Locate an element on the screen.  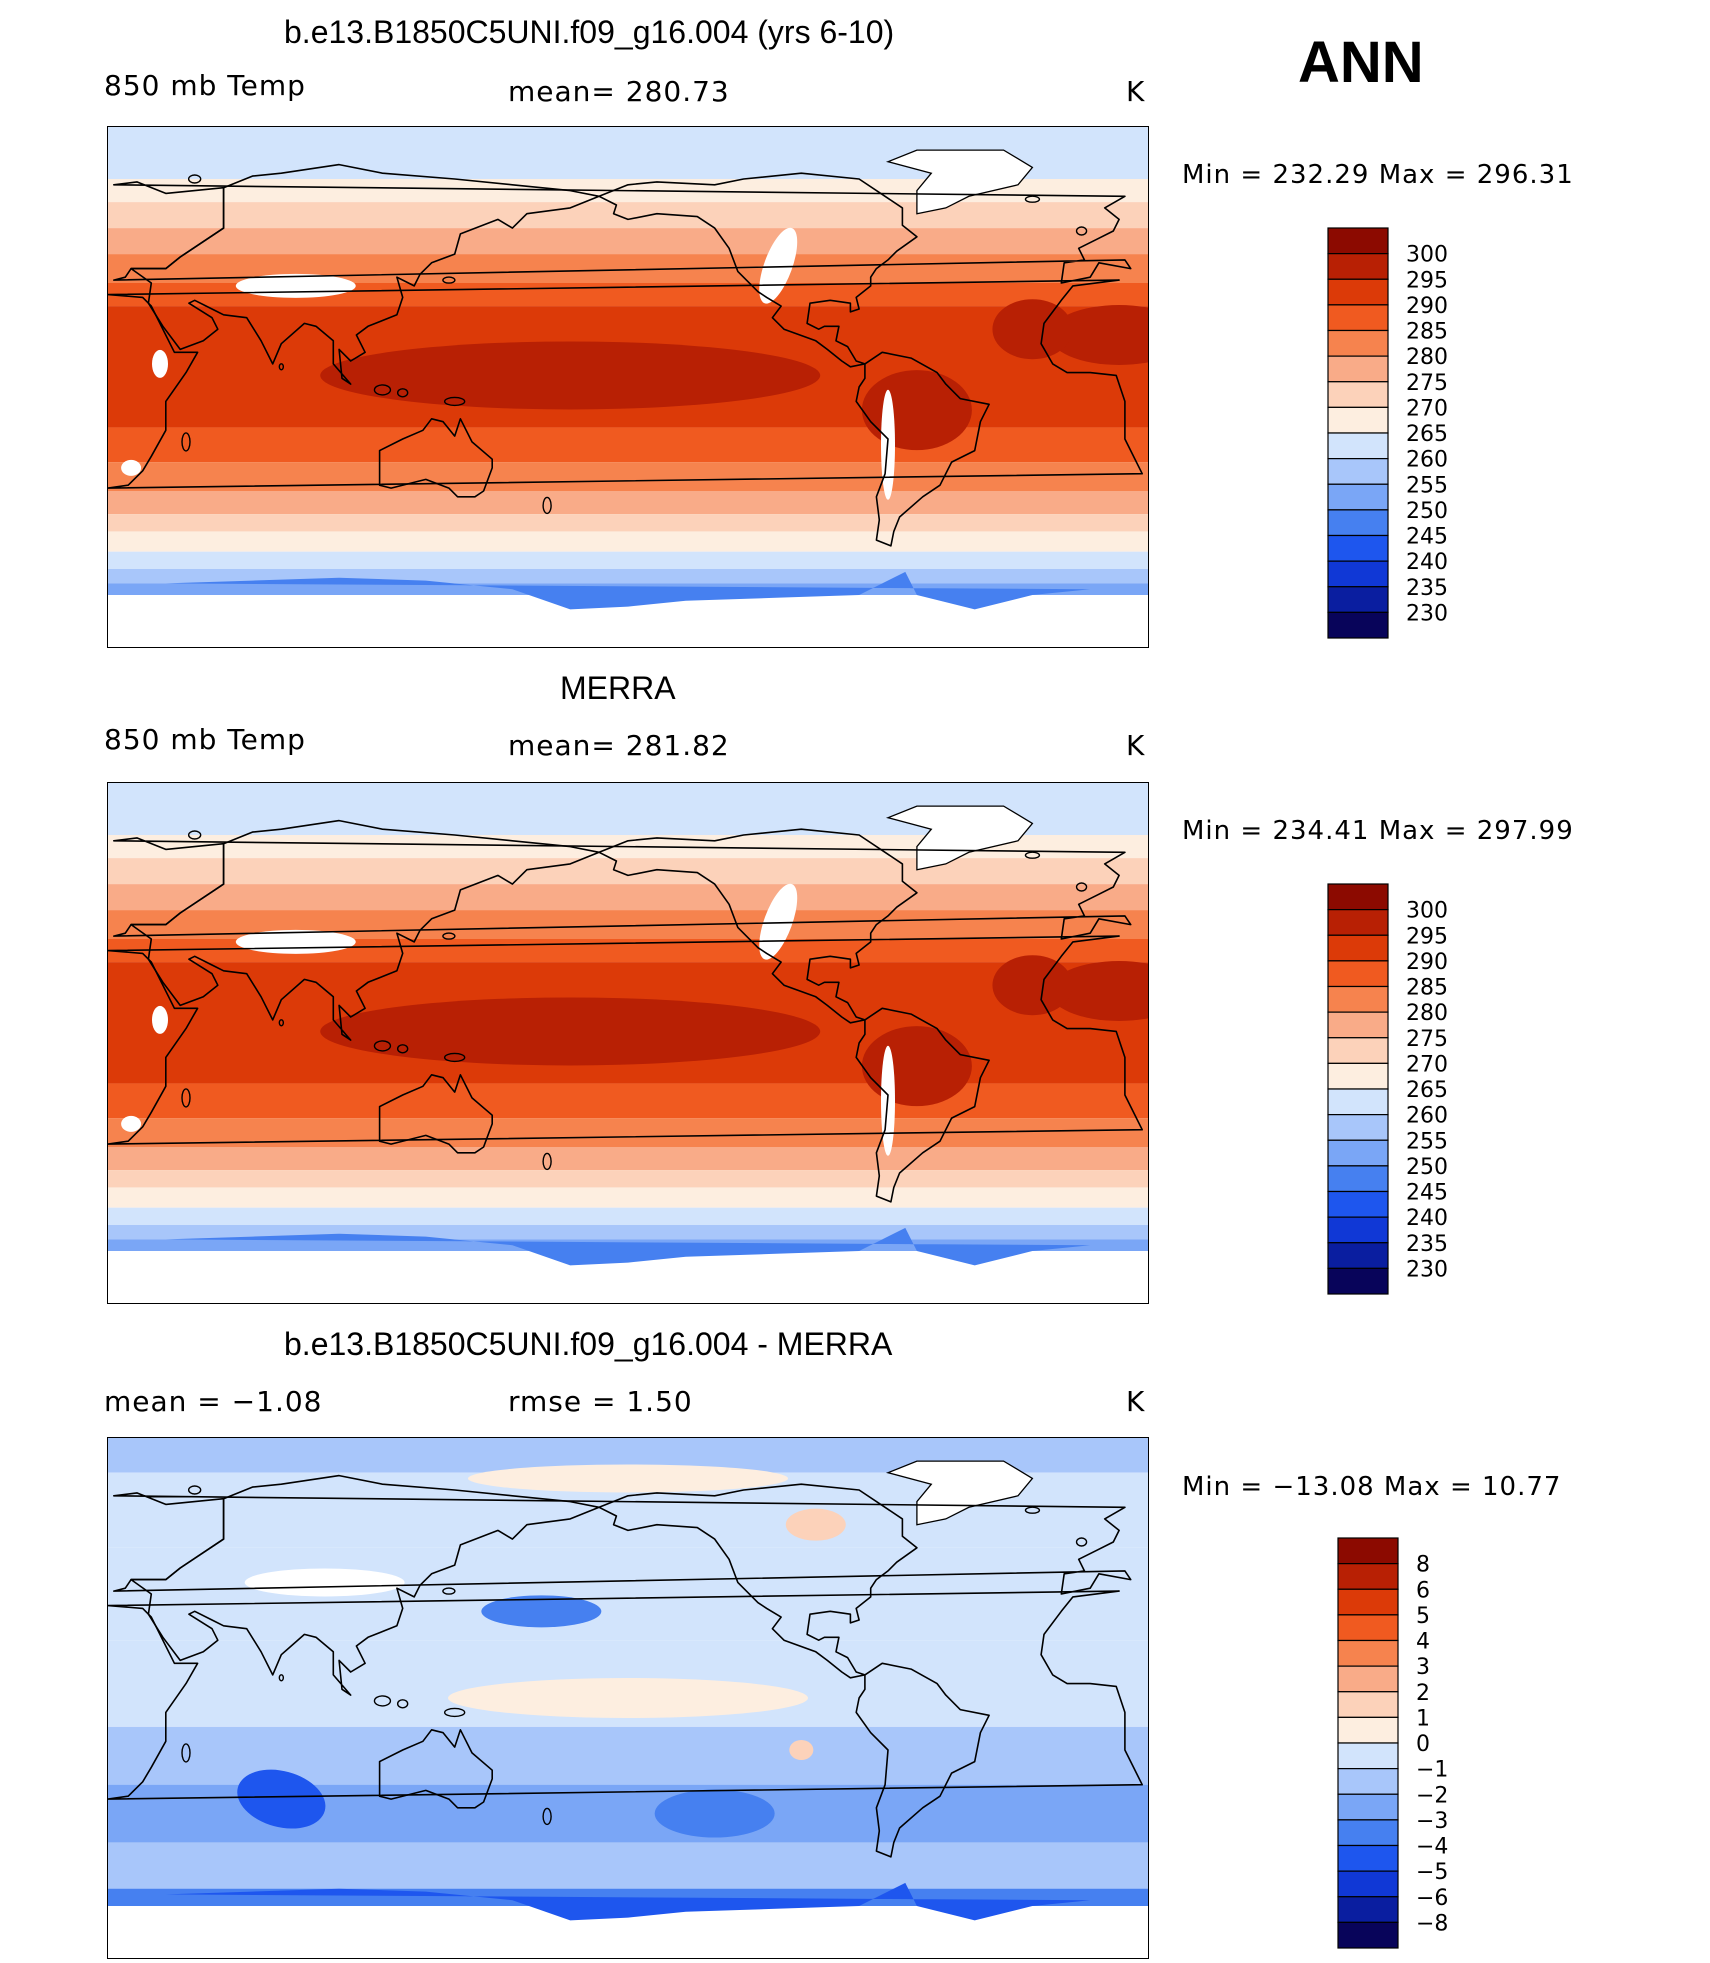
colorbar-tick-label: −3 is located at coordinates (1432, 1821).